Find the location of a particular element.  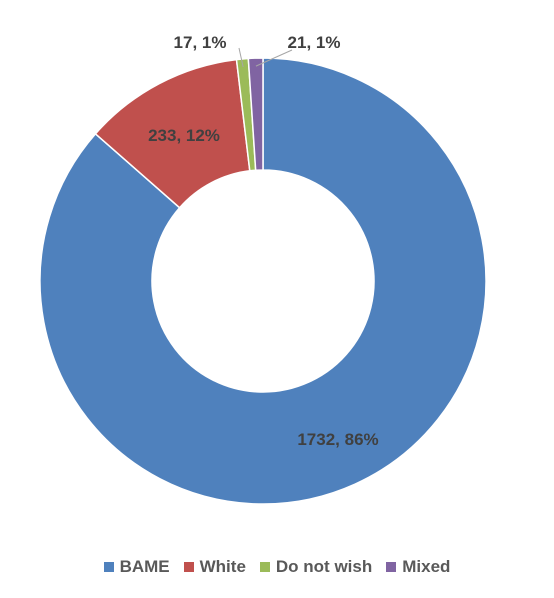

legend-swatch-mixed is located at coordinates (391, 567).